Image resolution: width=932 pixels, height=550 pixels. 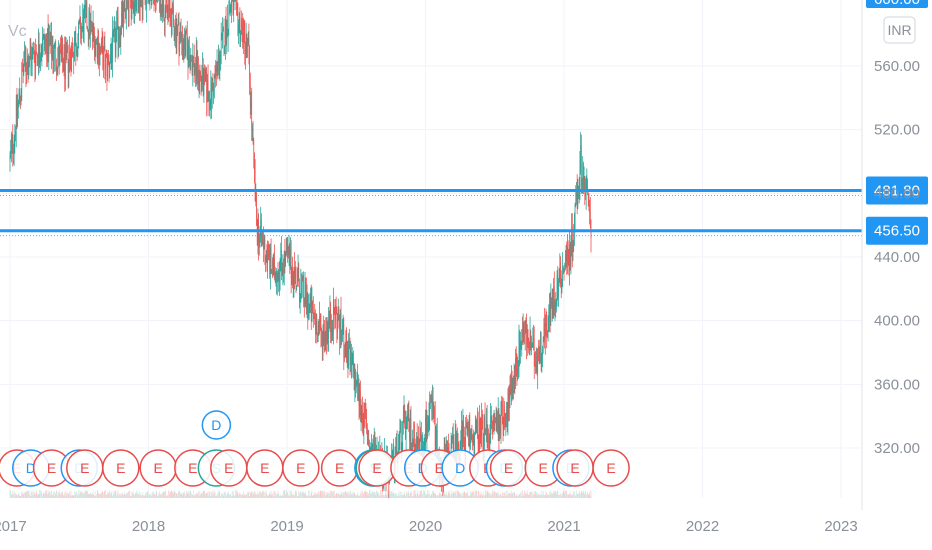 What do you see at coordinates (216, 425) in the screenshot?
I see `dividend-marker` at bounding box center [216, 425].